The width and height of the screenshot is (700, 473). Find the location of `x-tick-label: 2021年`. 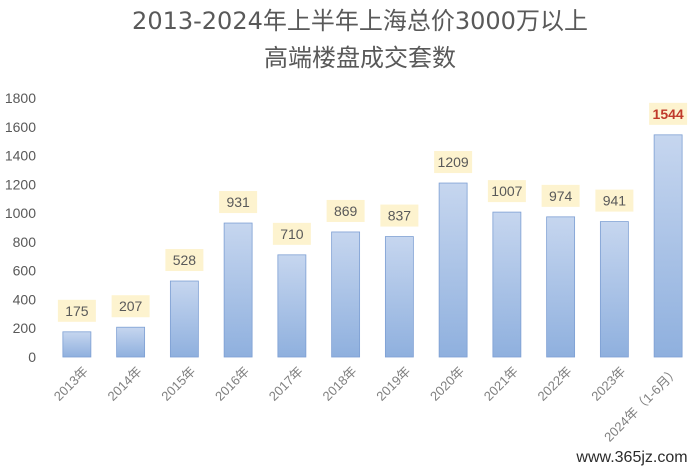

x-tick-label: 2021年 is located at coordinates (501, 384).